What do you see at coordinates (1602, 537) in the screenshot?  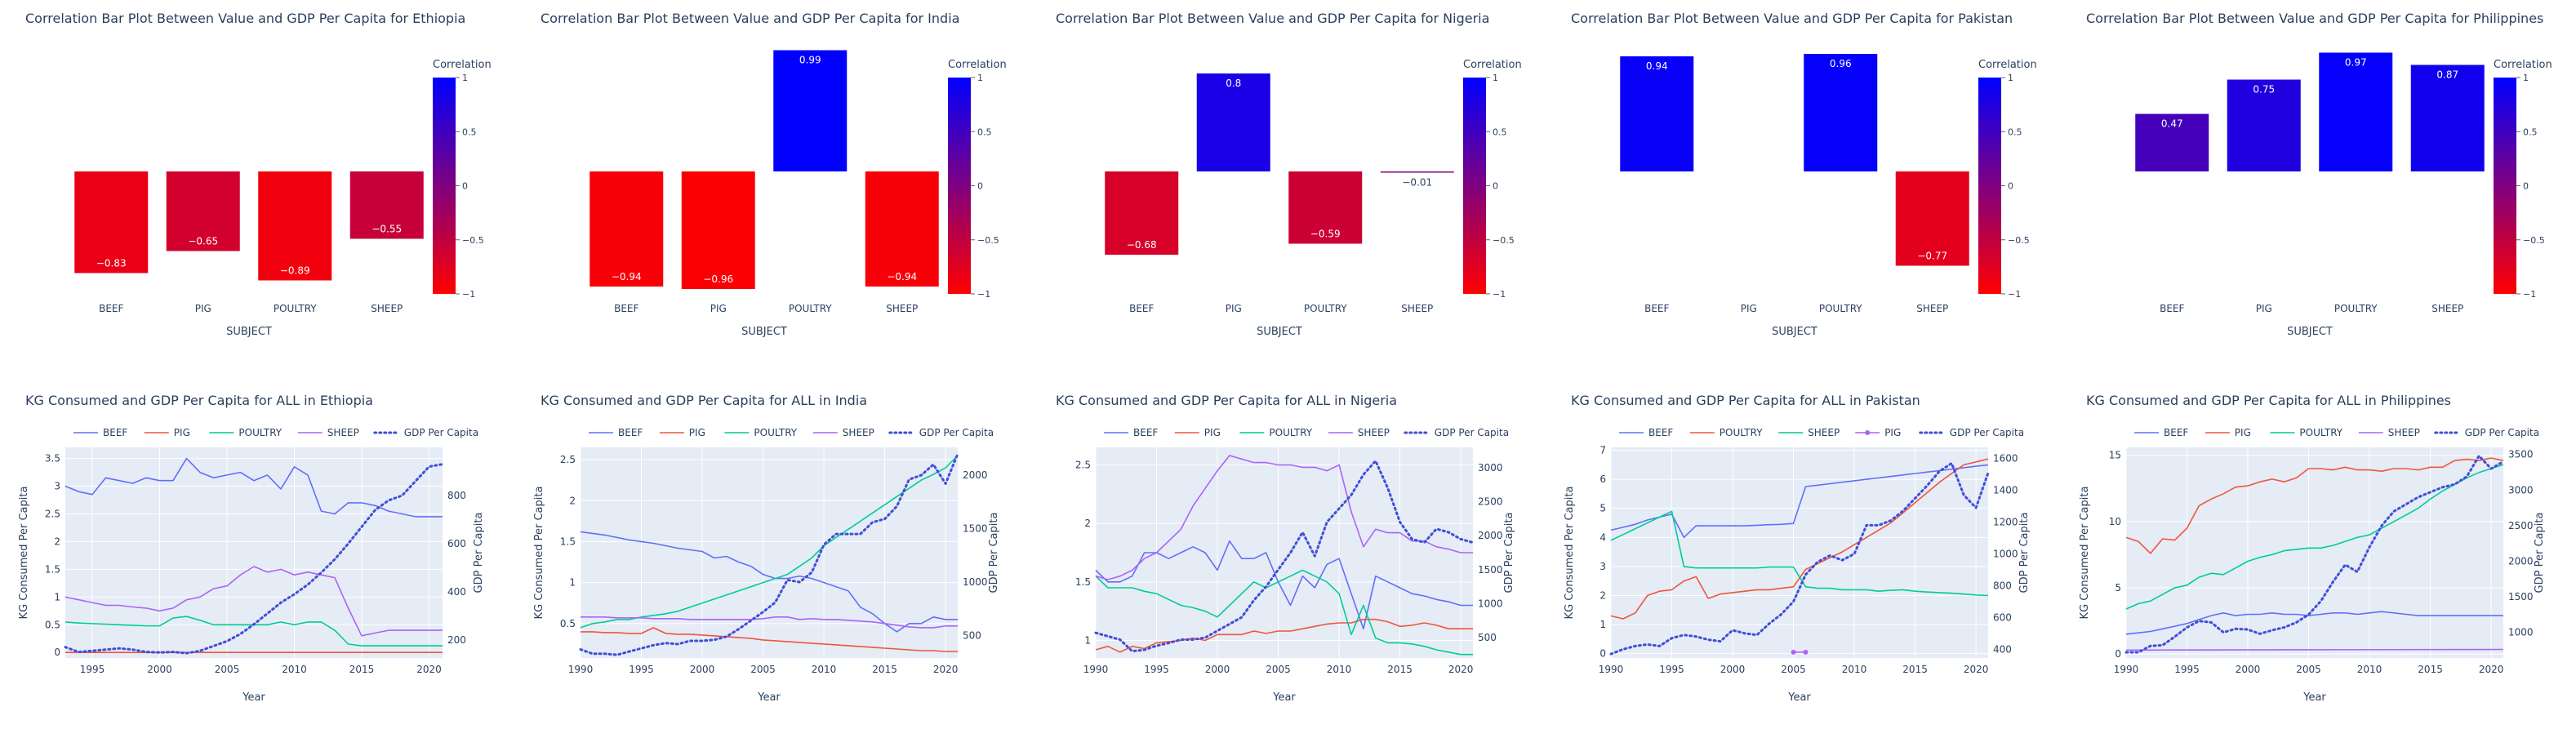 I see `y-tick-label: 4` at bounding box center [1602, 537].